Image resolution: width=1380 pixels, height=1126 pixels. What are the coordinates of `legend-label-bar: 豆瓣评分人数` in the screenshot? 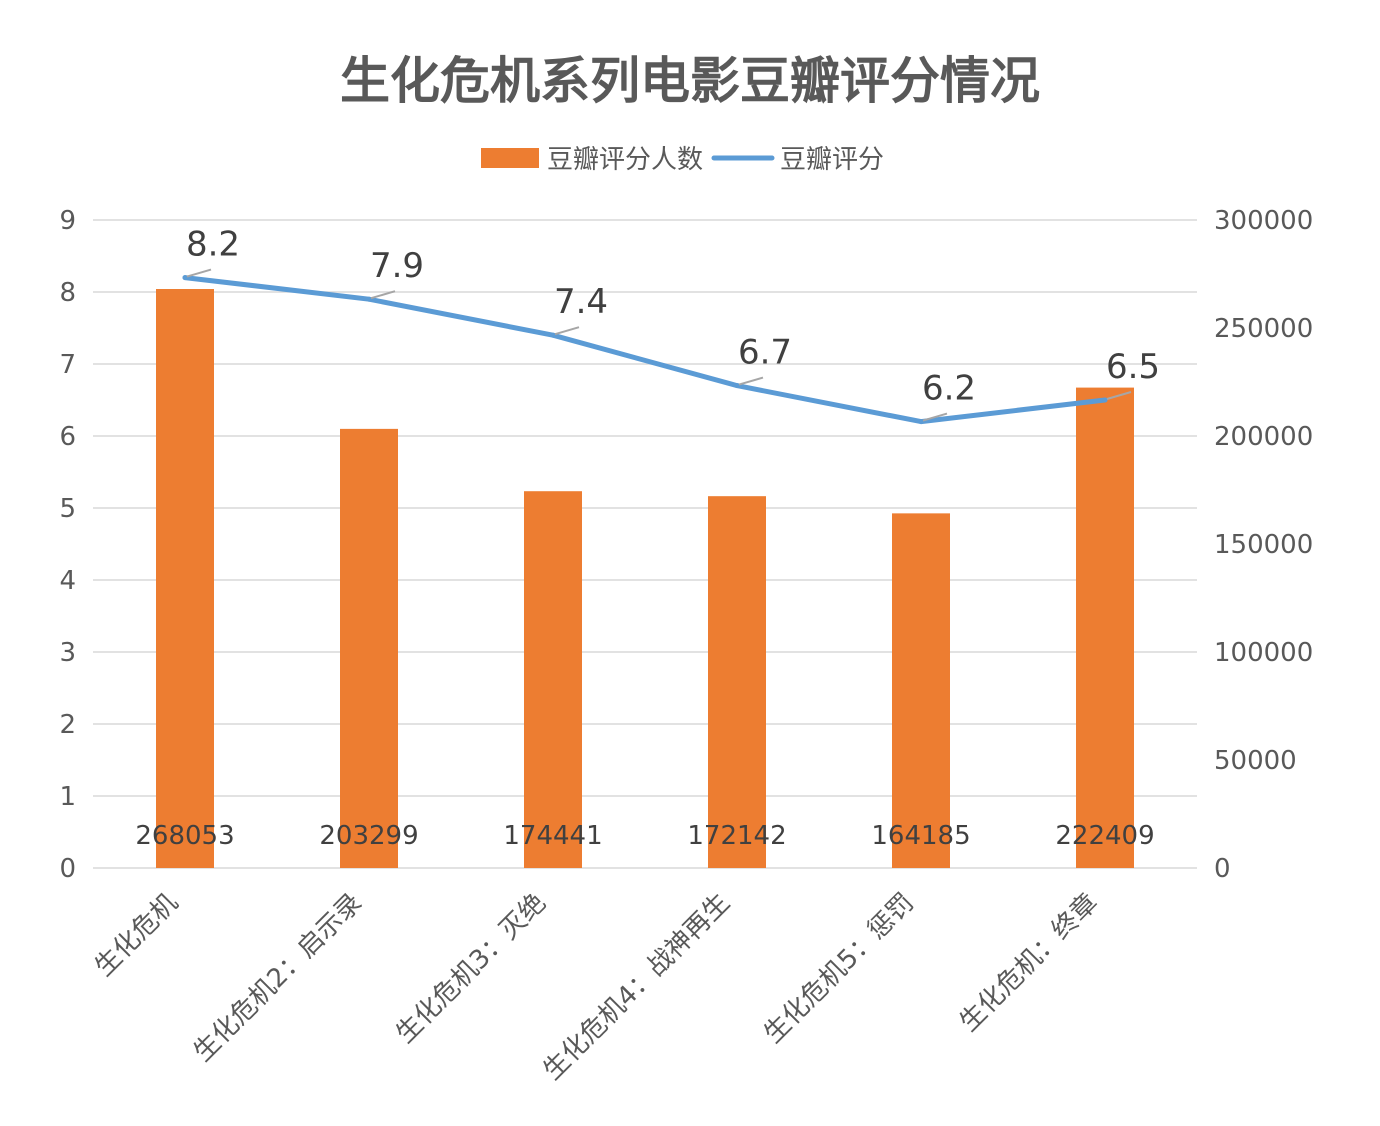 It's located at (625, 160).